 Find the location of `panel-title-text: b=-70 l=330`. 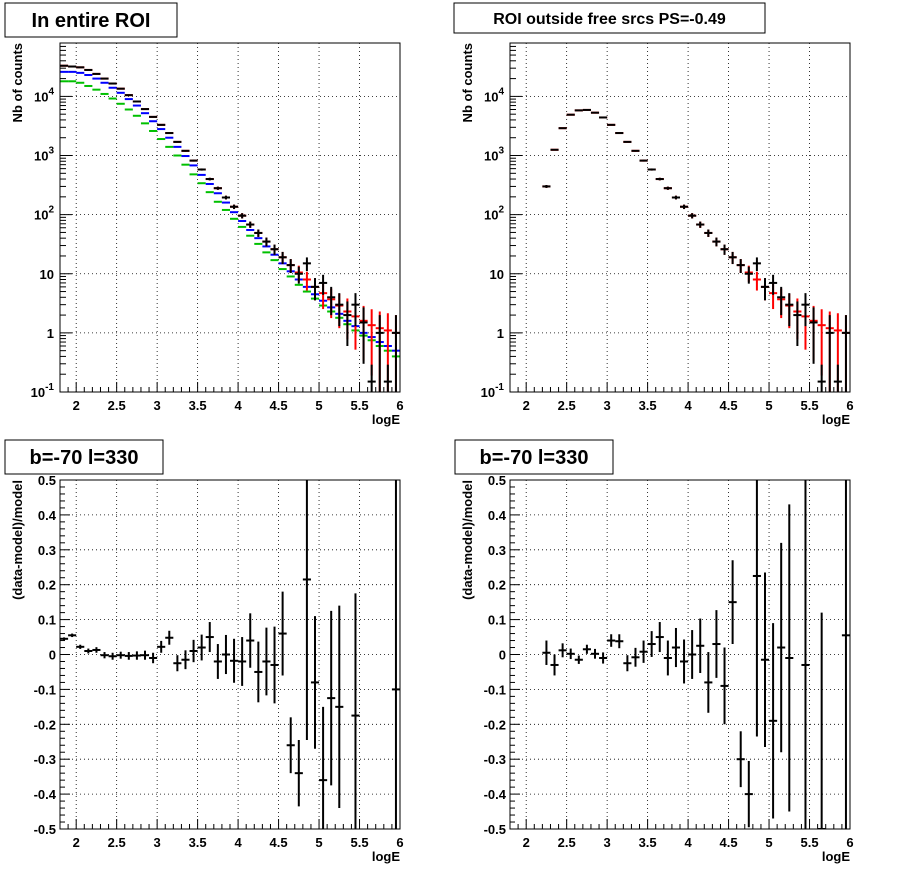

panel-title-text: b=-70 l=330 is located at coordinates (534, 458).